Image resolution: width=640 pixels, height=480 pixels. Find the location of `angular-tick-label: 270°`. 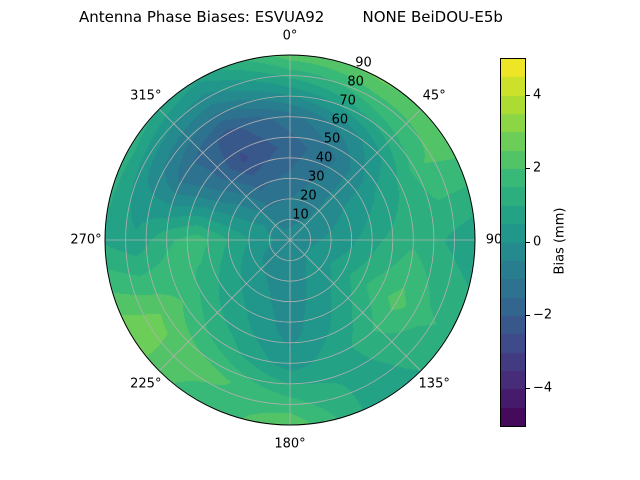

angular-tick-label: 270° is located at coordinates (86, 240).